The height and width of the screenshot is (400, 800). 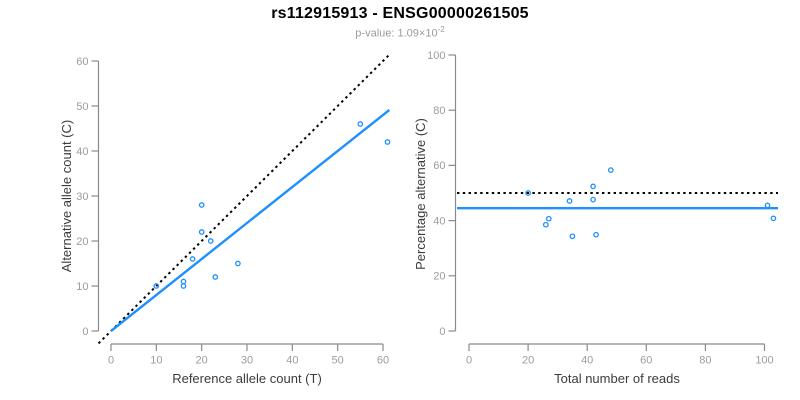 I want to click on x-tick-label: 100, so click(x=764, y=361).